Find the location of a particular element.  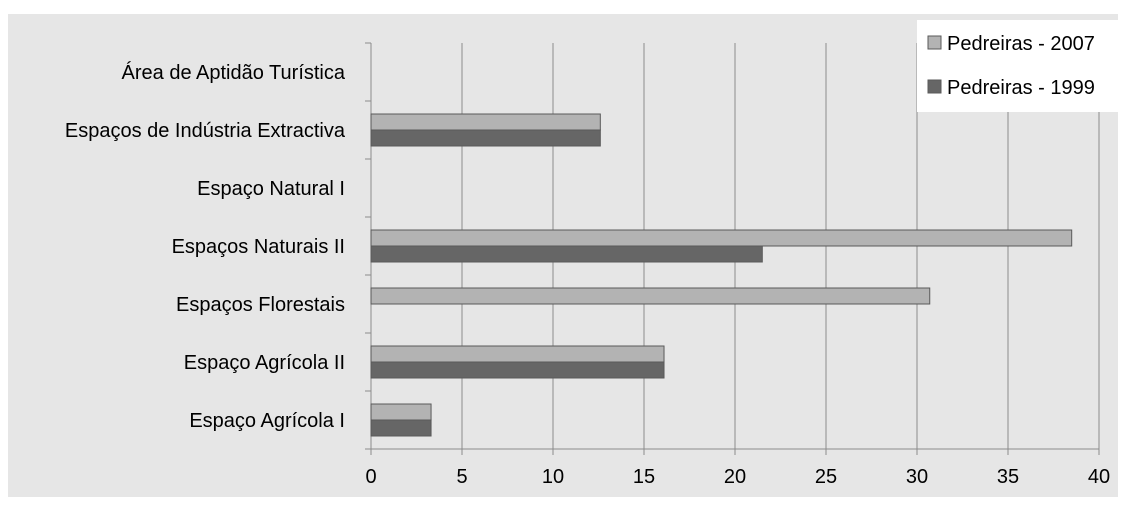

x-tick-label: 10 is located at coordinates (553, 477).